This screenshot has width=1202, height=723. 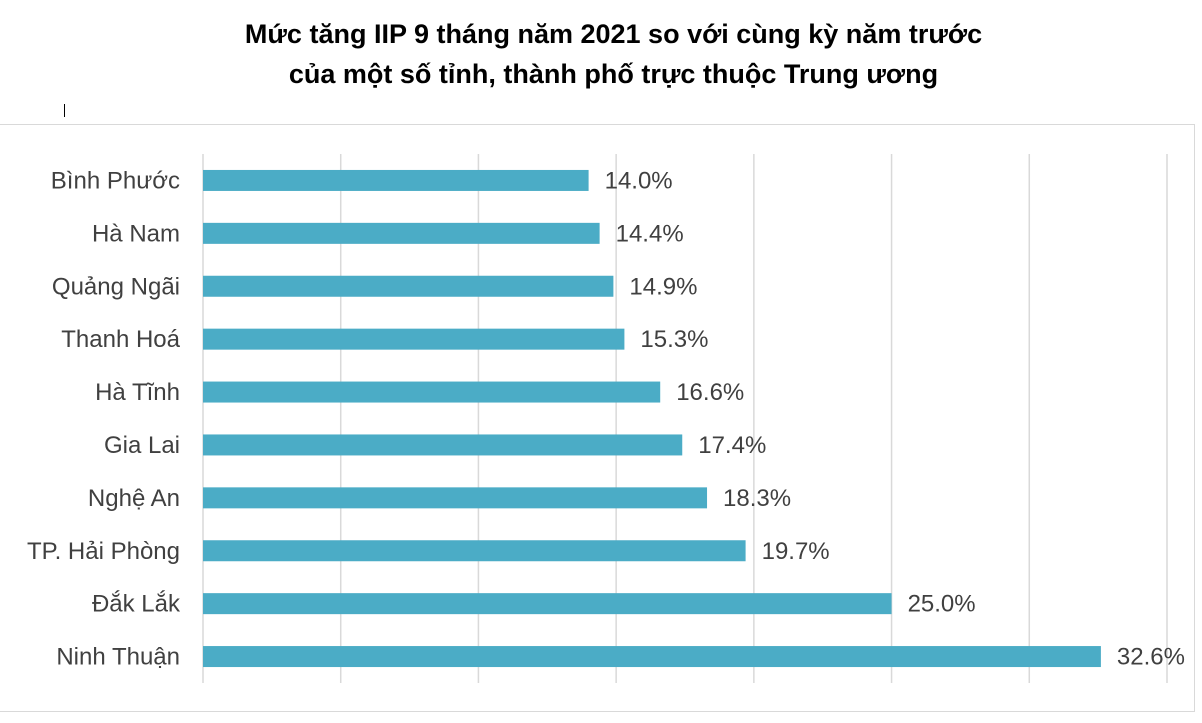 What do you see at coordinates (796, 551) in the screenshot?
I see `value-label: 19.7%` at bounding box center [796, 551].